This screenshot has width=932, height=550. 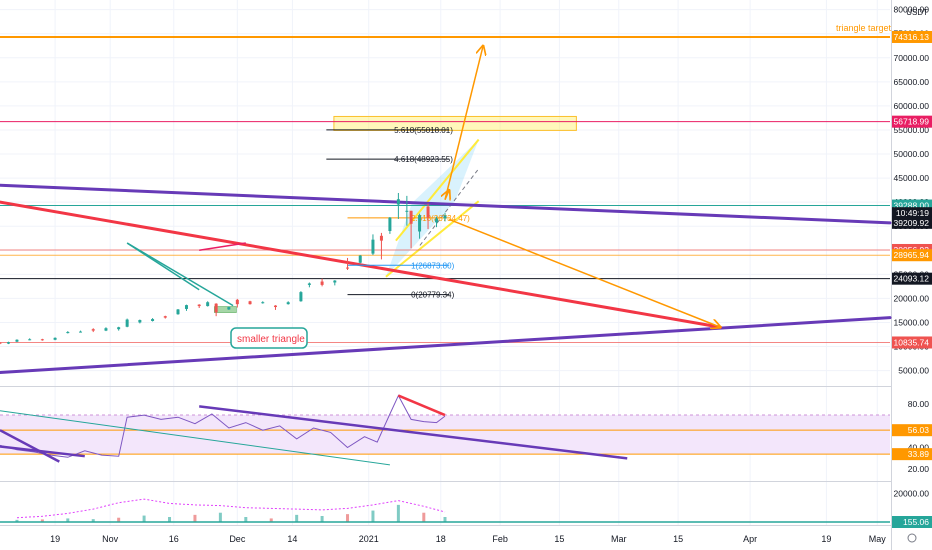 I want to click on channel-fill, so click(x=432, y=208).